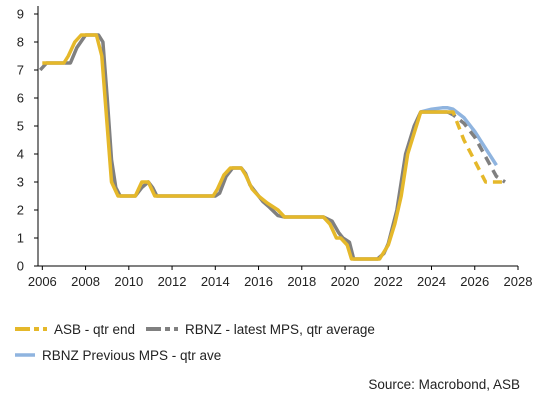 The width and height of the screenshot is (540, 411). I want to click on y-tick-label: 9, so click(20, 14).